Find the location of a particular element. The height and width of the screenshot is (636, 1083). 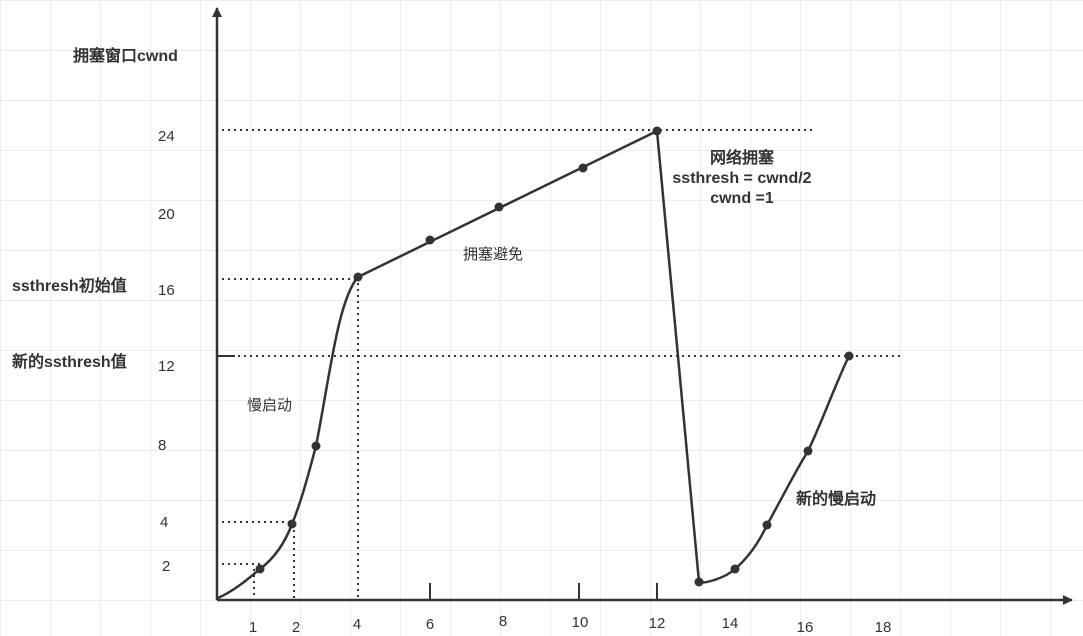

new-slow-start-label: 新的慢启动 is located at coordinates (836, 499).